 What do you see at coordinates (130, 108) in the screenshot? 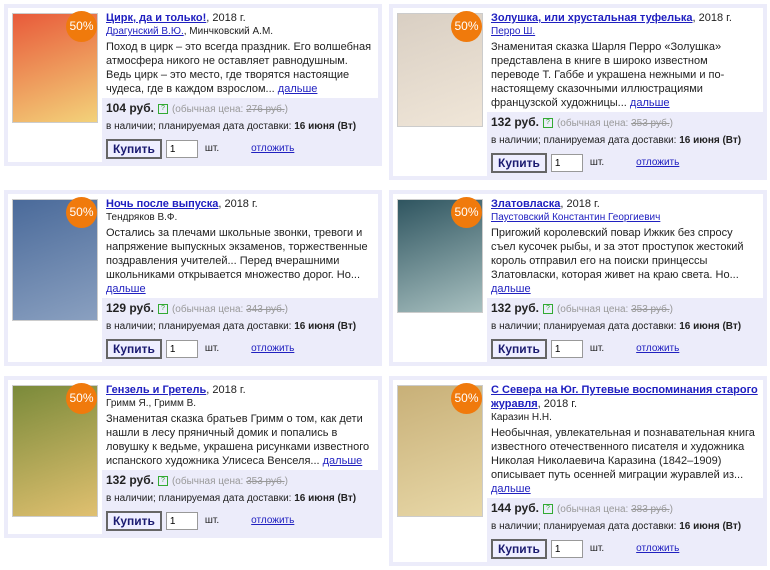
I see `price: 104 руб.` at bounding box center [130, 108].